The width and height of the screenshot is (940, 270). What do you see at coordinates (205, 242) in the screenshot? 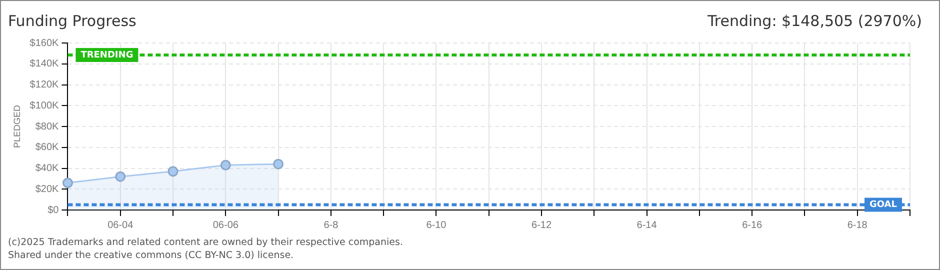
I see `text: (c)2025 Trademarks and related content are owned by their respective companies.` at bounding box center [205, 242].